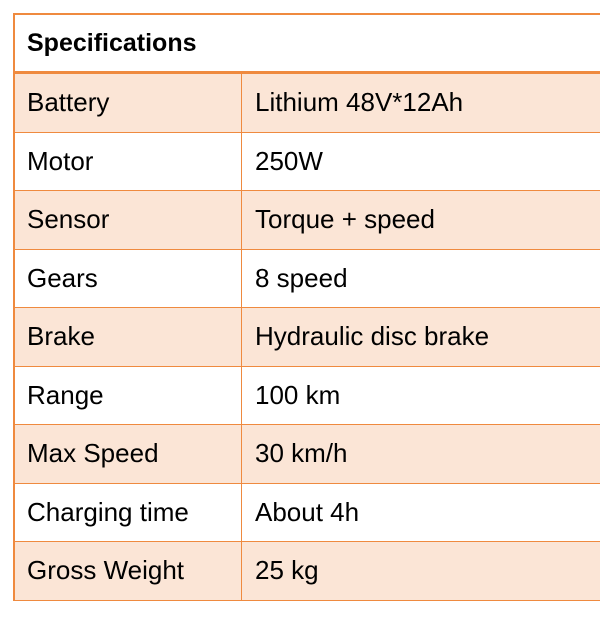 Image resolution: width=600 pixels, height=618 pixels. I want to click on table-row: Max Speed 30 km/h, so click(307, 454).